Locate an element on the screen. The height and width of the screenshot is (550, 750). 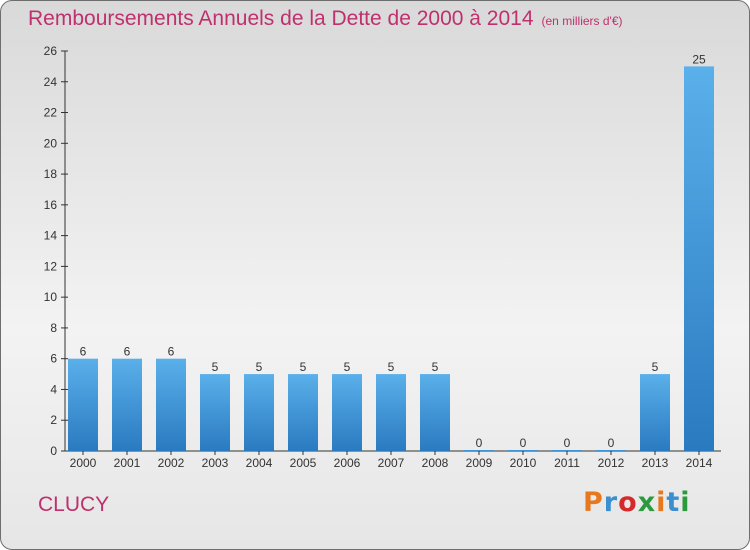
bar-value-label: 25 is located at coordinates (699, 59).